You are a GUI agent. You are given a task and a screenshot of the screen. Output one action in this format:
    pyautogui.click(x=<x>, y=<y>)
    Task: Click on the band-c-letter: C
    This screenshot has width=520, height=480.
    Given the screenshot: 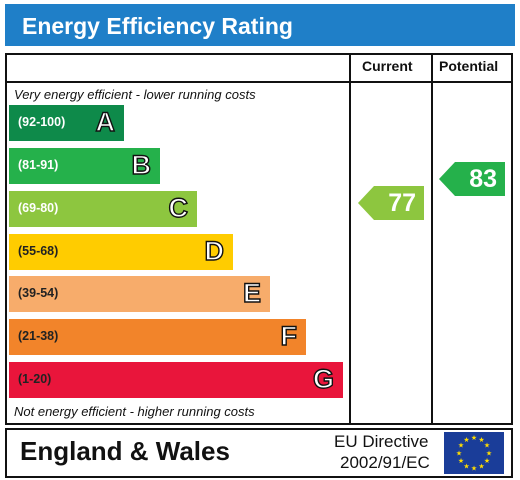 What is the action you would take?
    pyautogui.click(x=178, y=207)
    